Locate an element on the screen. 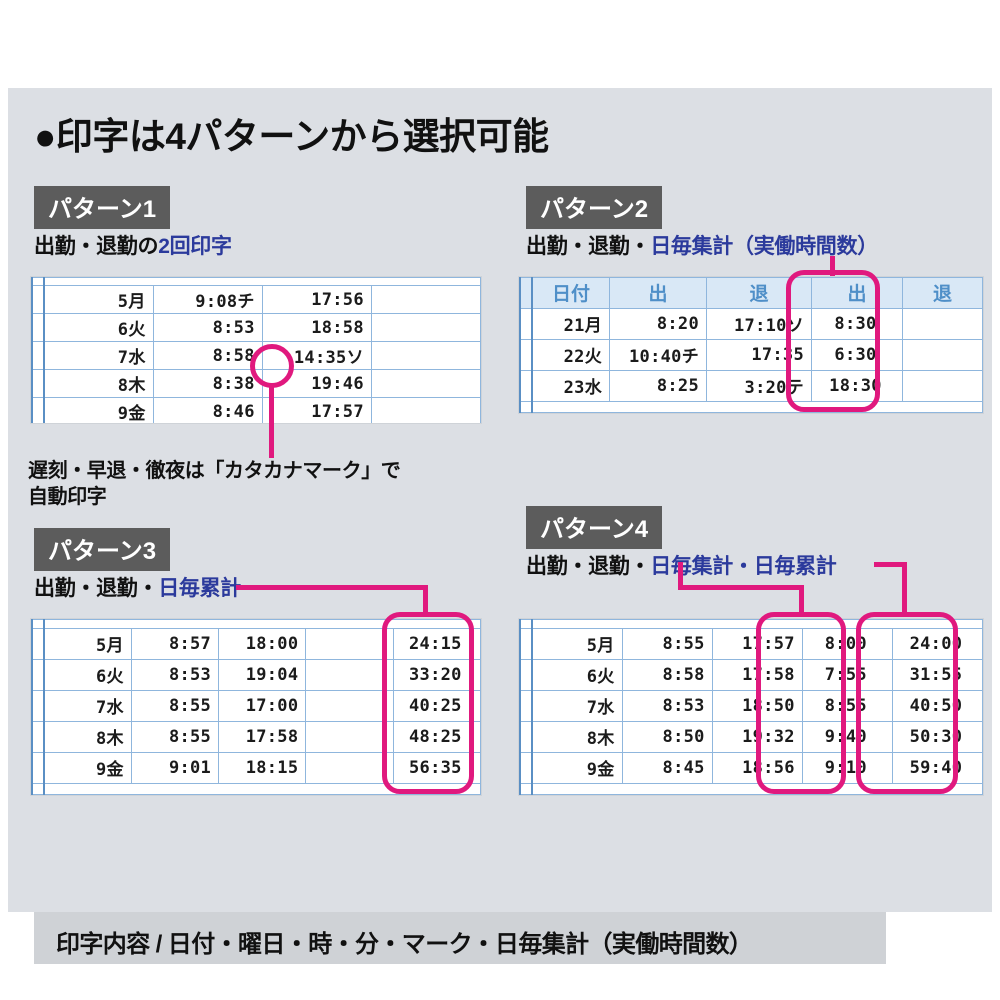  cell-daily-total: 8:30 is located at coordinates (857, 323).